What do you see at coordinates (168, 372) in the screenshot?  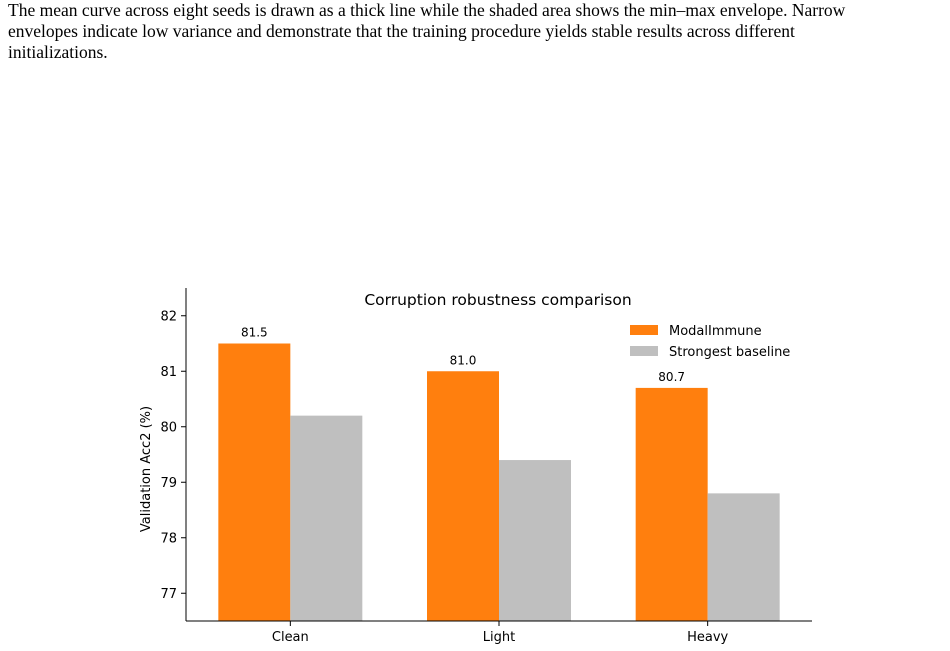 I see `y-tick-label: 81` at bounding box center [168, 372].